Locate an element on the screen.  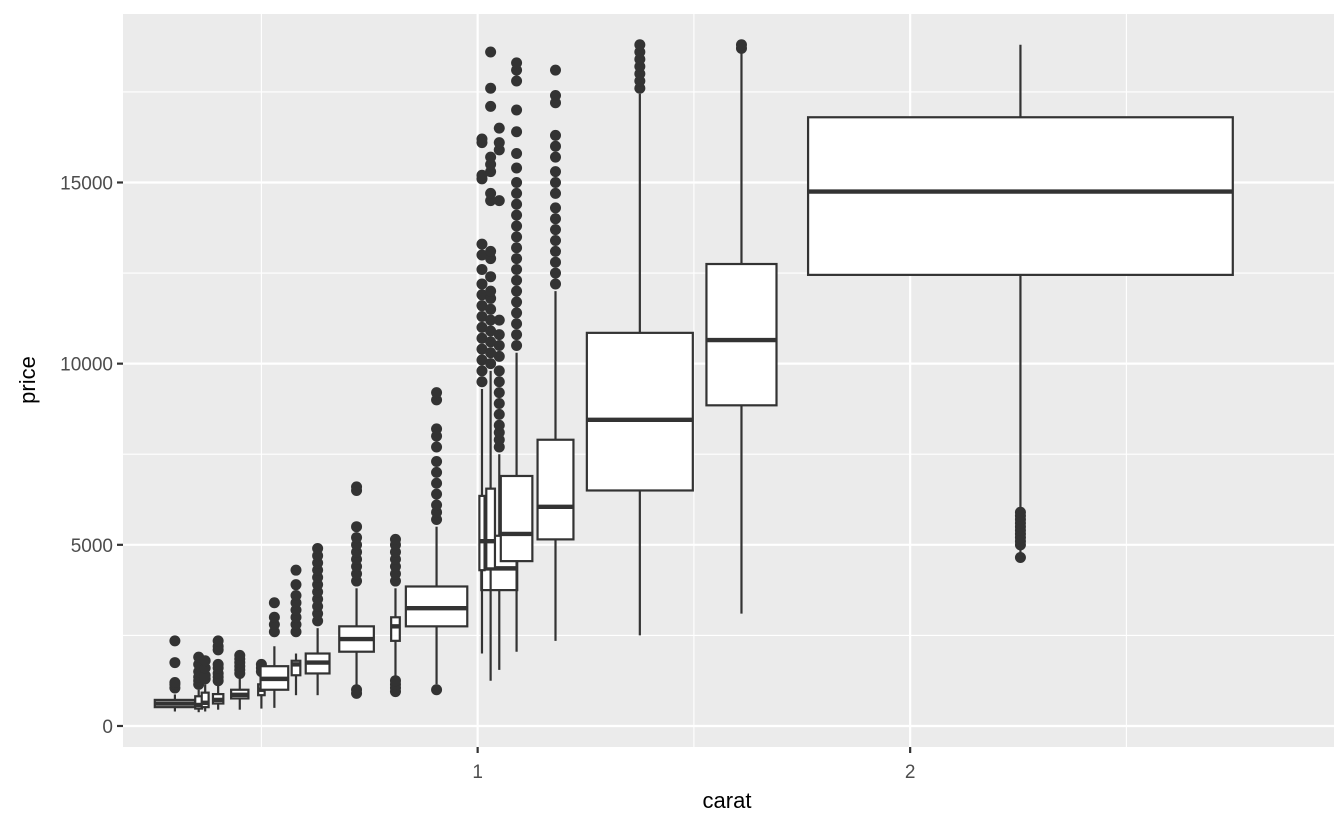
y-tick-label: 15000 is located at coordinates (86, 183).